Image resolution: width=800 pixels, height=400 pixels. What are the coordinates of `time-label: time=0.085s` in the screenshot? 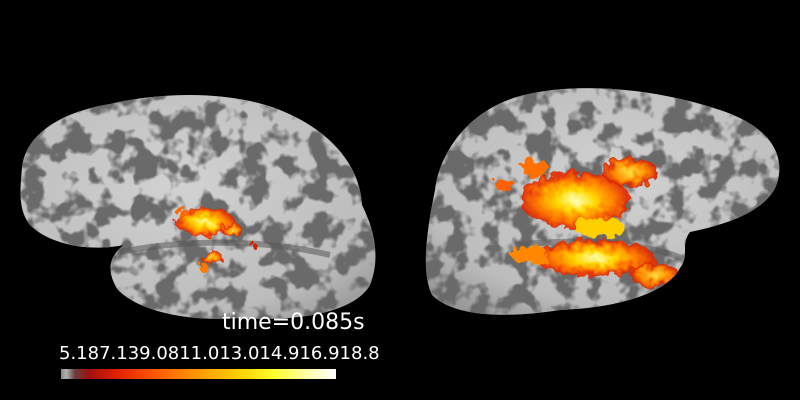 It's located at (293, 322).